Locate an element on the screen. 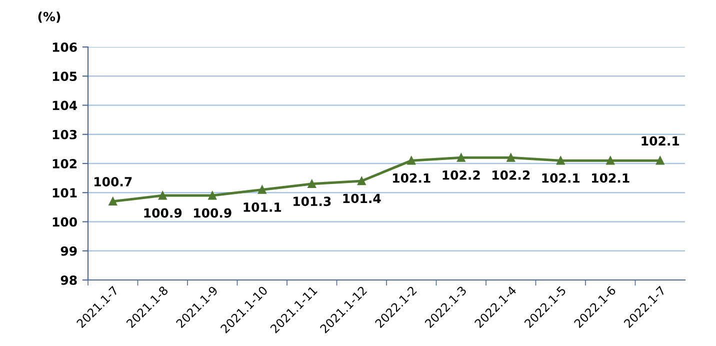 This screenshot has width=716, height=346. y-axis-title: (%) is located at coordinates (49, 17).